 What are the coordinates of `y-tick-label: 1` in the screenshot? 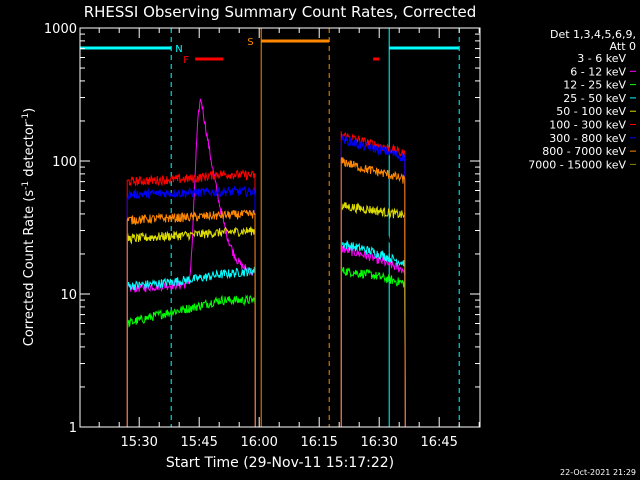 It's located at (73, 428).